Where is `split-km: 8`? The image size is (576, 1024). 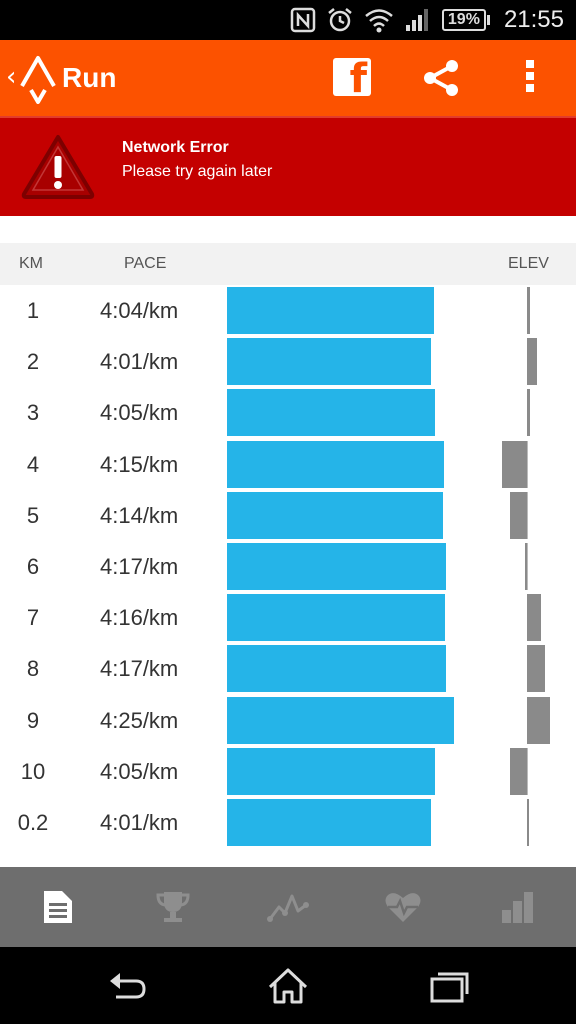
split-km: 8 is located at coordinates (33, 669).